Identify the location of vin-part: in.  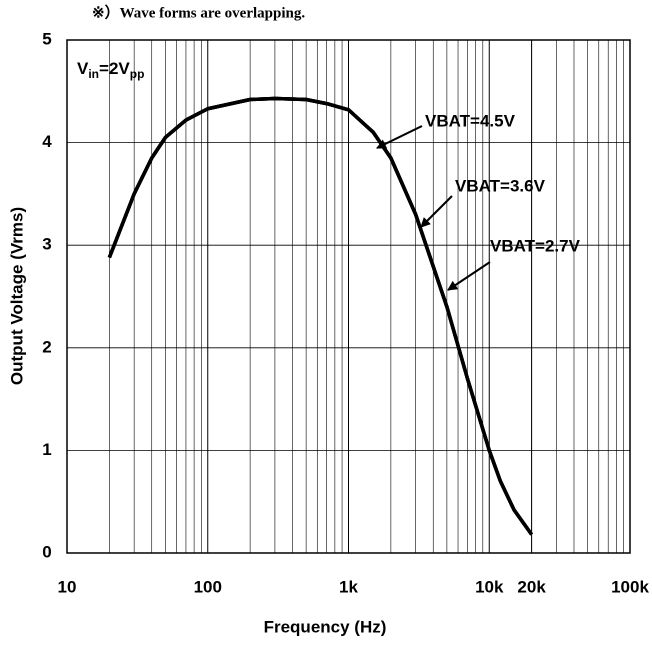
(93, 74).